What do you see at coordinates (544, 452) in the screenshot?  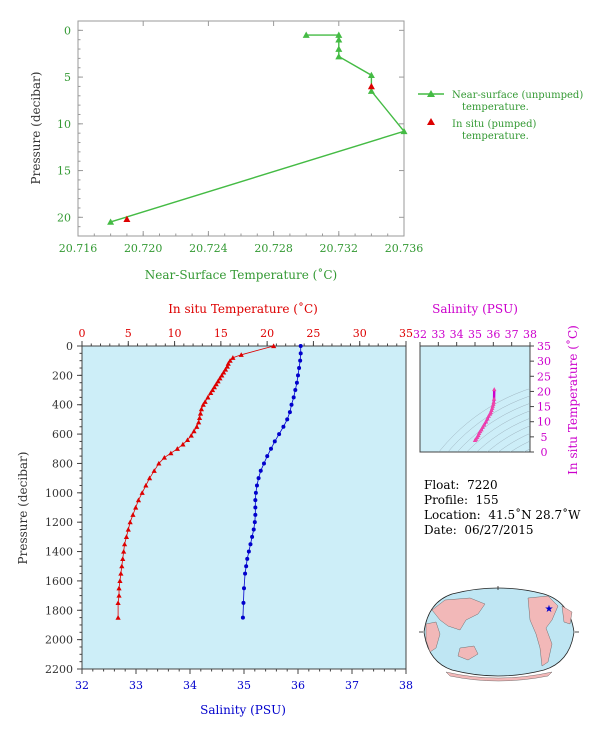 I see `ts-y-tick-label: 0` at bounding box center [544, 452].